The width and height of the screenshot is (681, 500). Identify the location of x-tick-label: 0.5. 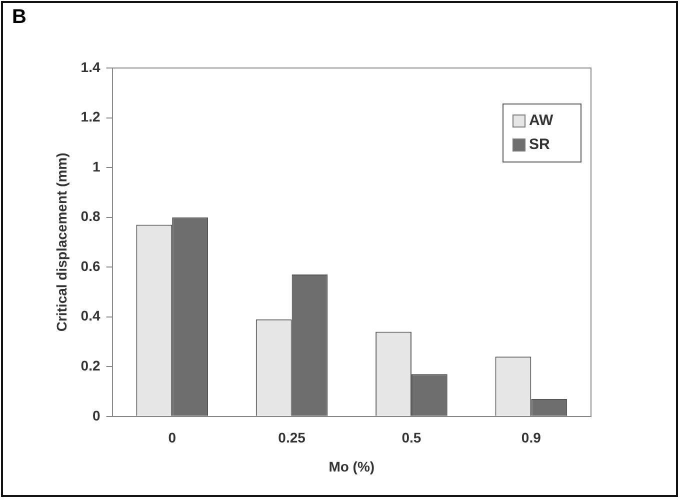
(412, 438).